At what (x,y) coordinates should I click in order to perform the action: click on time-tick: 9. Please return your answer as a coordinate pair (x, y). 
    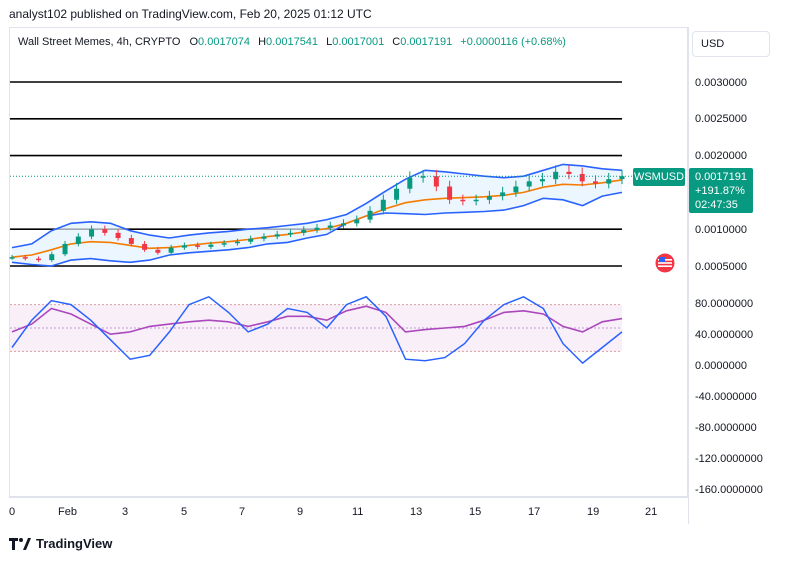
    Looking at the image, I should click on (300, 512).